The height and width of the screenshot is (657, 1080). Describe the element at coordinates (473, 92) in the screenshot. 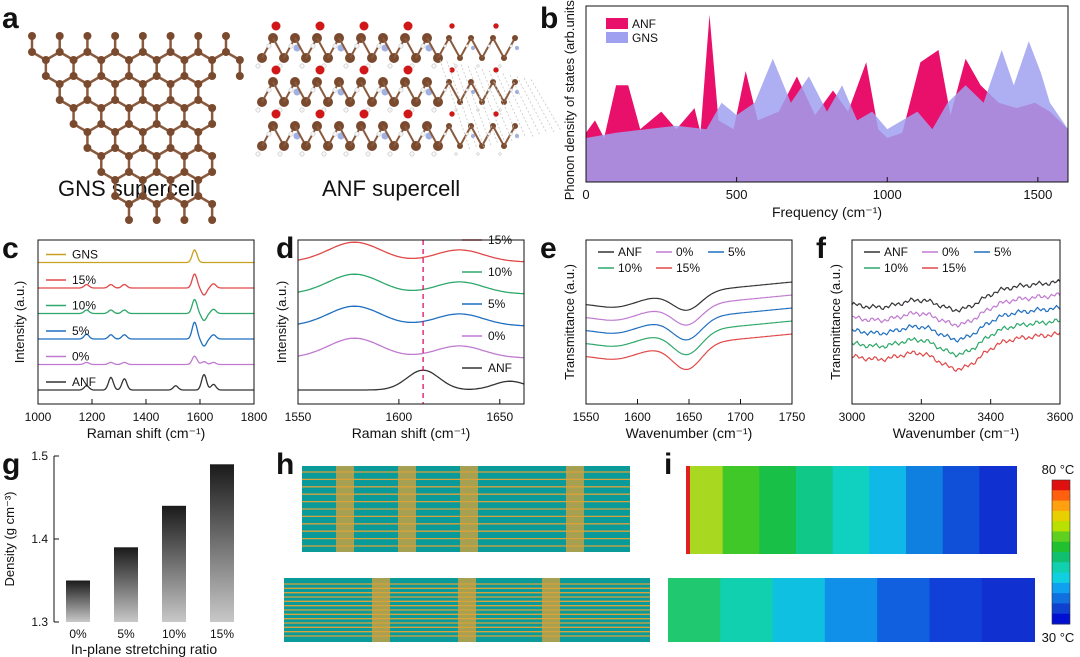

I see `anf-nitrogen-atom` at that location.